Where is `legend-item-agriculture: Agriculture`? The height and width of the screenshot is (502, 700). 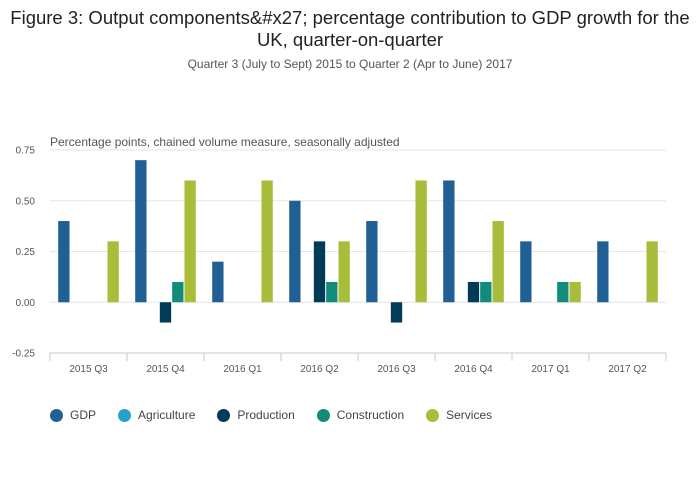
legend-item-agriculture: Agriculture is located at coordinates (156, 415).